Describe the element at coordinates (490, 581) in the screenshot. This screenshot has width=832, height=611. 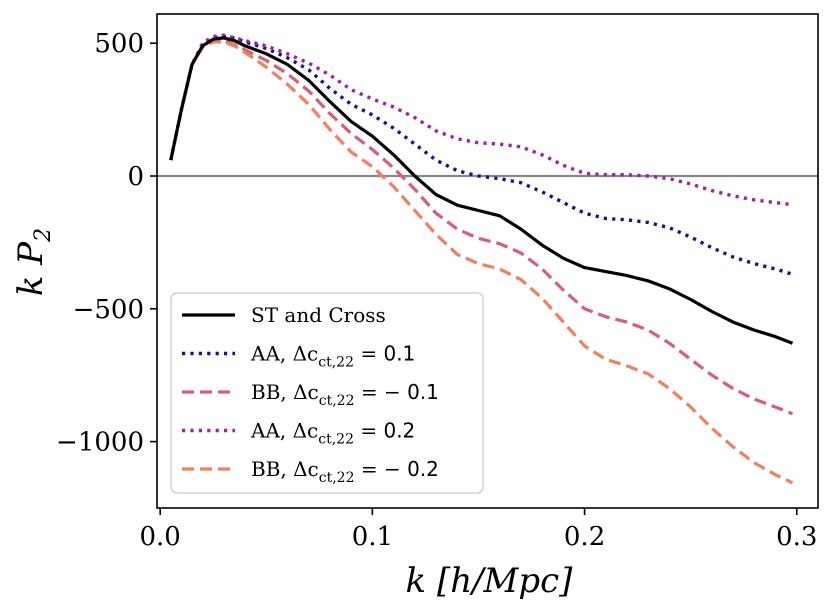
I see `x-axis-label: k [h/Mpc]` at that location.